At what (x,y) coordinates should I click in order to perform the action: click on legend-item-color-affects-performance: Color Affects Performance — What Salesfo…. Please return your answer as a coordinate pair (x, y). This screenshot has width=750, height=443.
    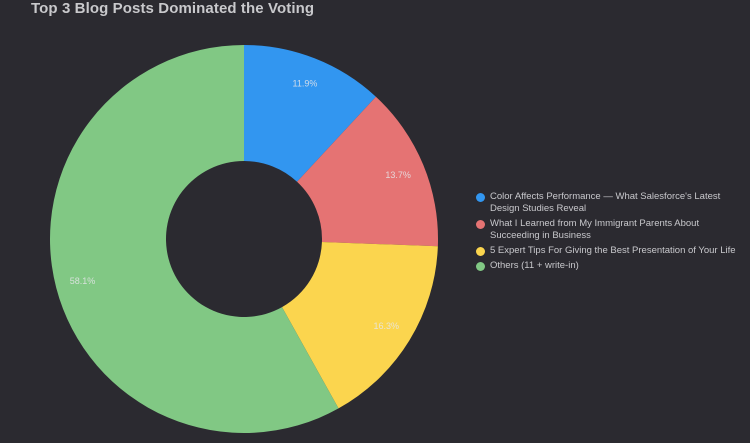
    Looking at the image, I should click on (606, 203).